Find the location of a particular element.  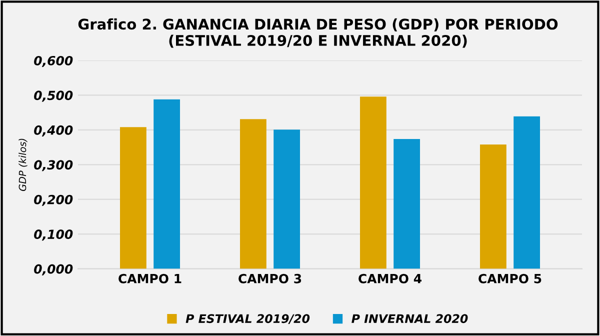

x-tick-label: CAMPO 4 is located at coordinates (390, 279).